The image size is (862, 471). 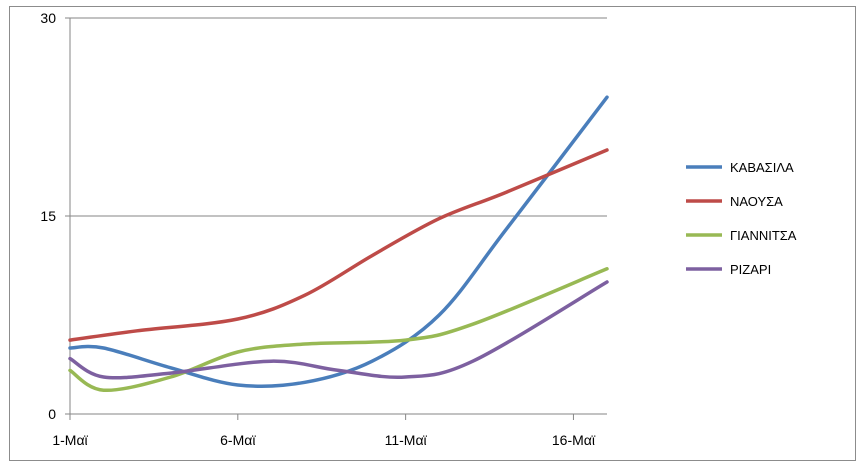 I want to click on series-line, so click(x=338, y=330).